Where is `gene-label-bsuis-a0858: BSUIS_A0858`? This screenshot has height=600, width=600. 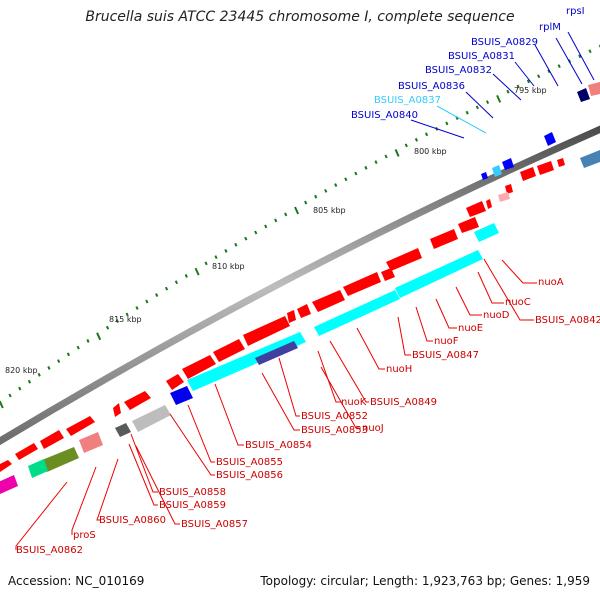
gene-label-bsuis-a0858: BSUIS_A0858 is located at coordinates (192, 492).